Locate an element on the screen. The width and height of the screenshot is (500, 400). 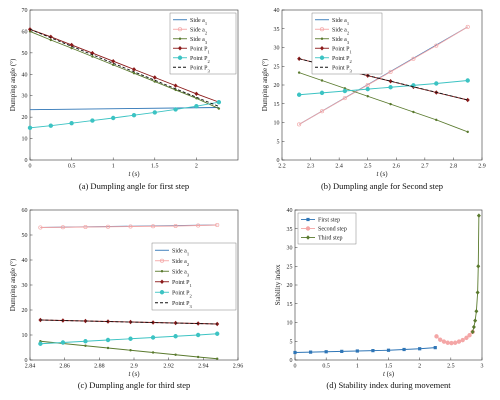
y-tick-label: 25 is located at coordinates (290, 267).